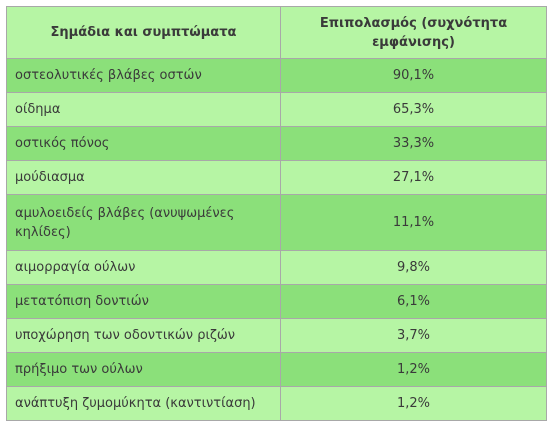 The width and height of the screenshot is (551, 425). Describe the element at coordinates (413, 335) in the screenshot. I see `prevalence-cell: 3,7%` at that location.